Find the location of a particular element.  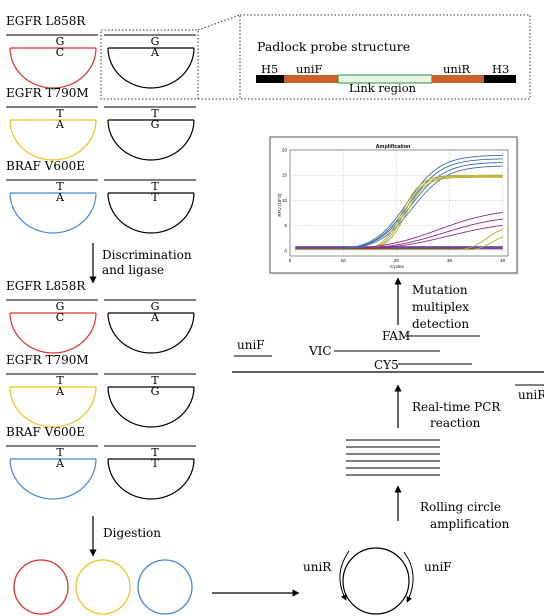

amplification-curve is located at coordinates (399, 243).